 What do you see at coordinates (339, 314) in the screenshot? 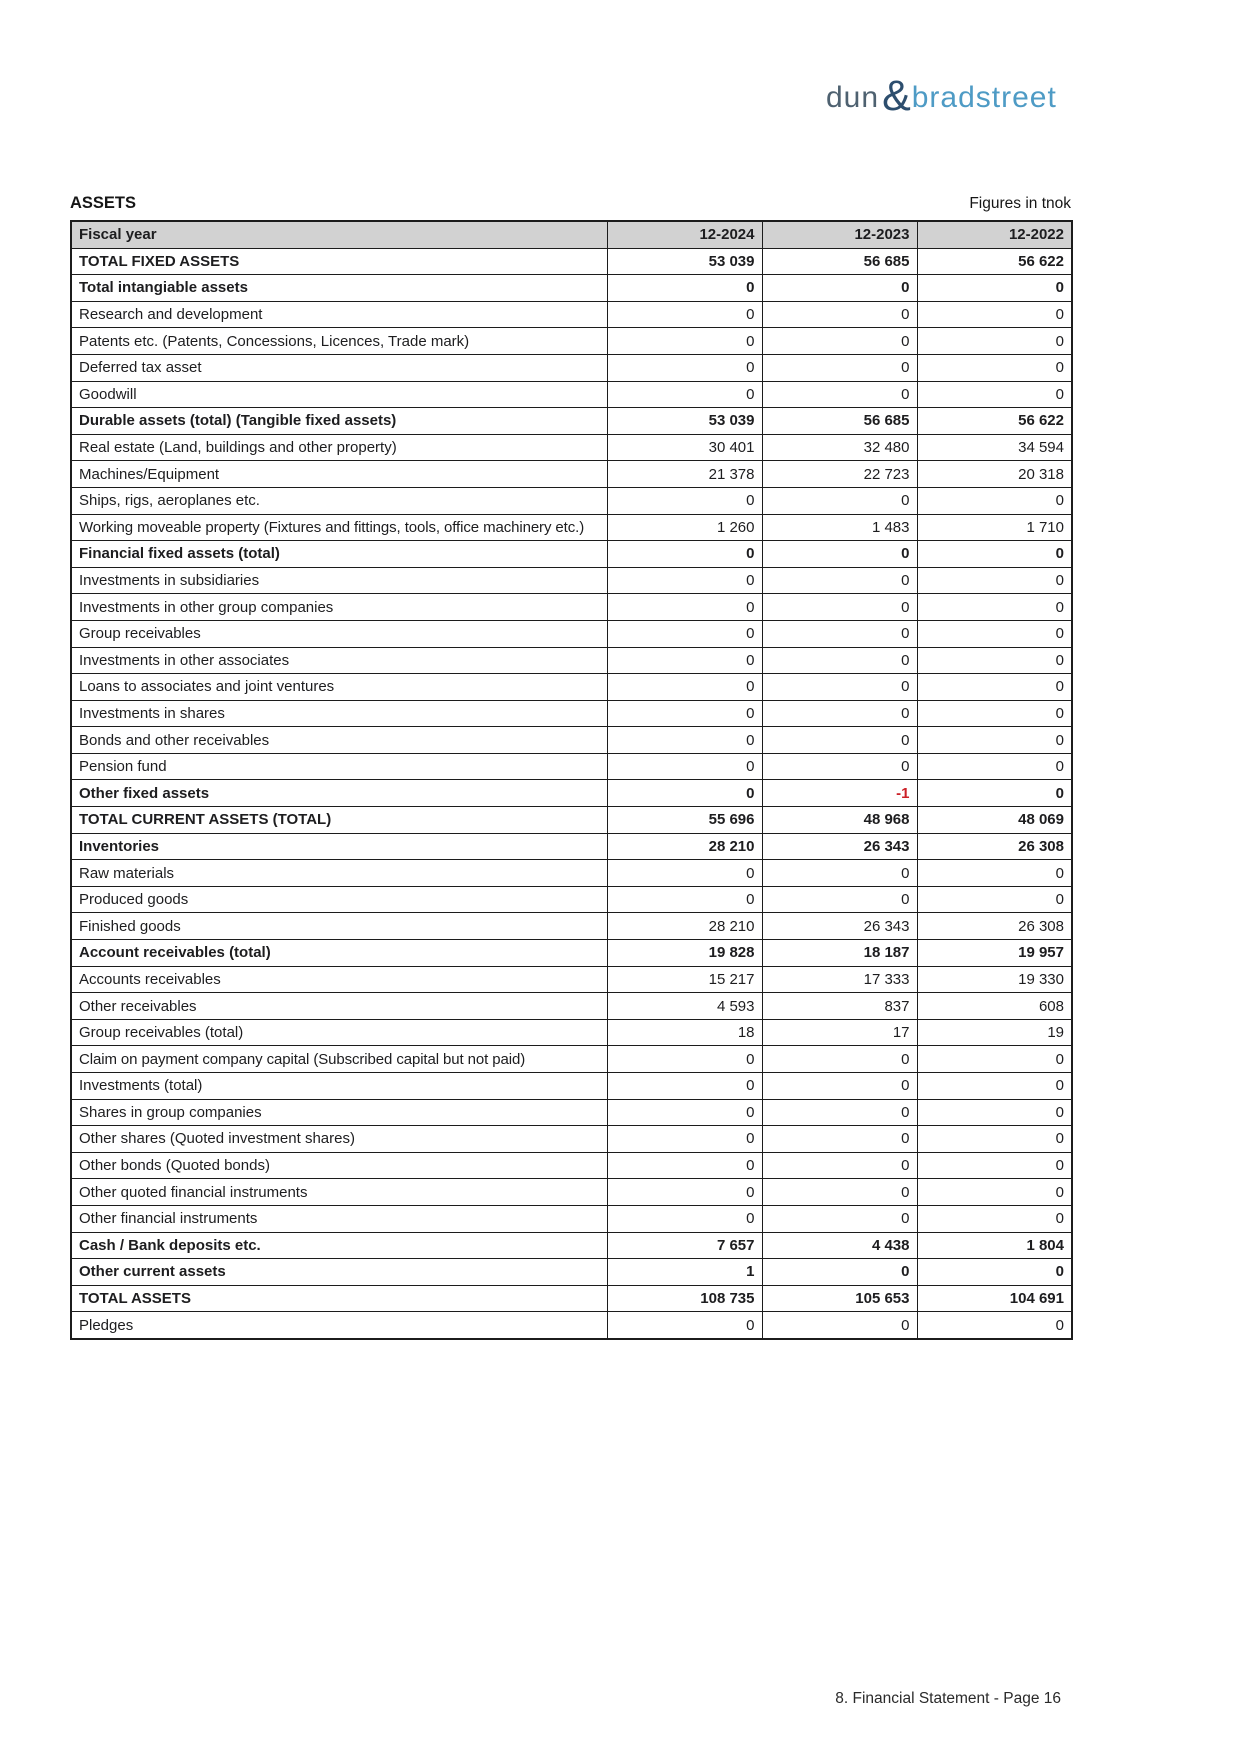
I see `row-label: Research and development` at bounding box center [339, 314].